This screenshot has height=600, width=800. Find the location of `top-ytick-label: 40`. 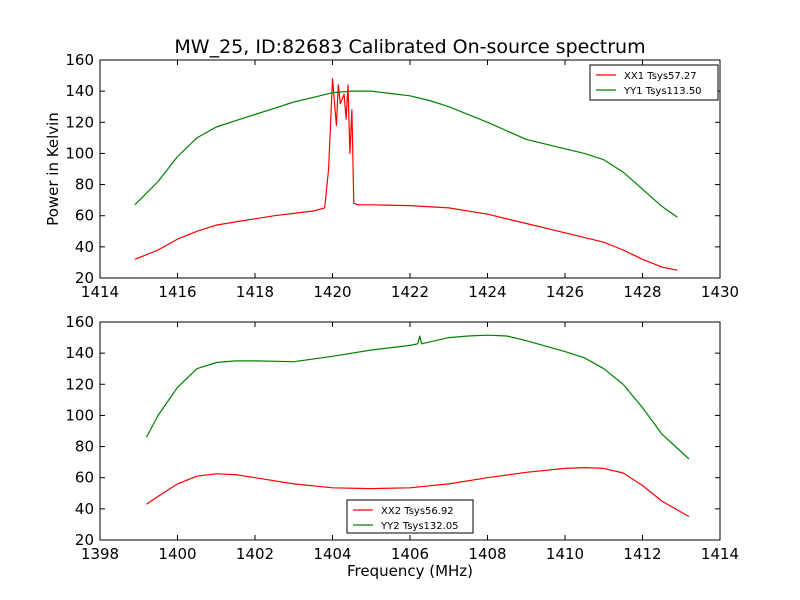

top-ytick-label: 40 is located at coordinates (84, 247).